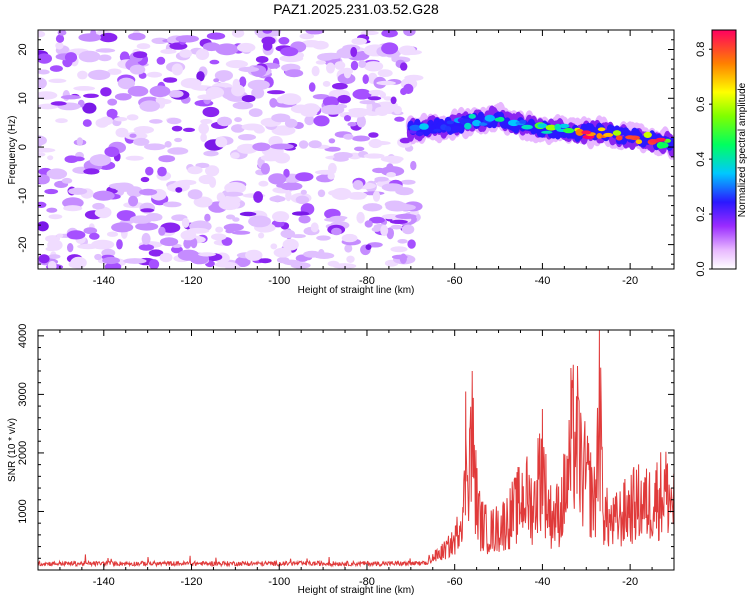 Image resolution: width=750 pixels, height=600 pixels. Describe the element at coordinates (12, 150) in the screenshot. I see `spectrogram-y-axis-label: Frequency (Hz)` at that location.